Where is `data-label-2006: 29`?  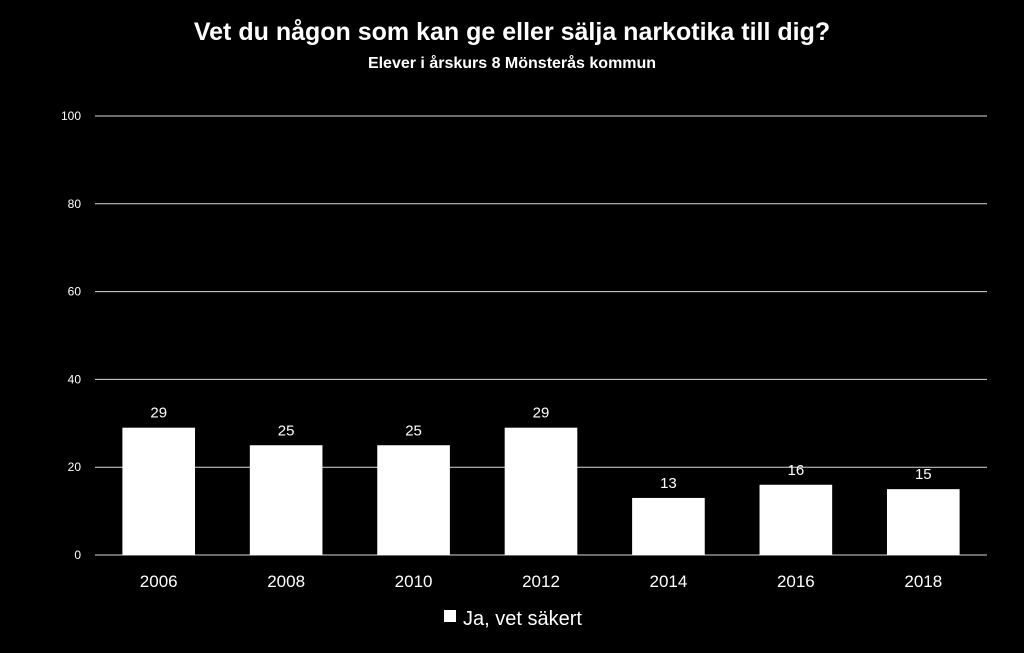
data-label-2006: 29 is located at coordinates (158, 413).